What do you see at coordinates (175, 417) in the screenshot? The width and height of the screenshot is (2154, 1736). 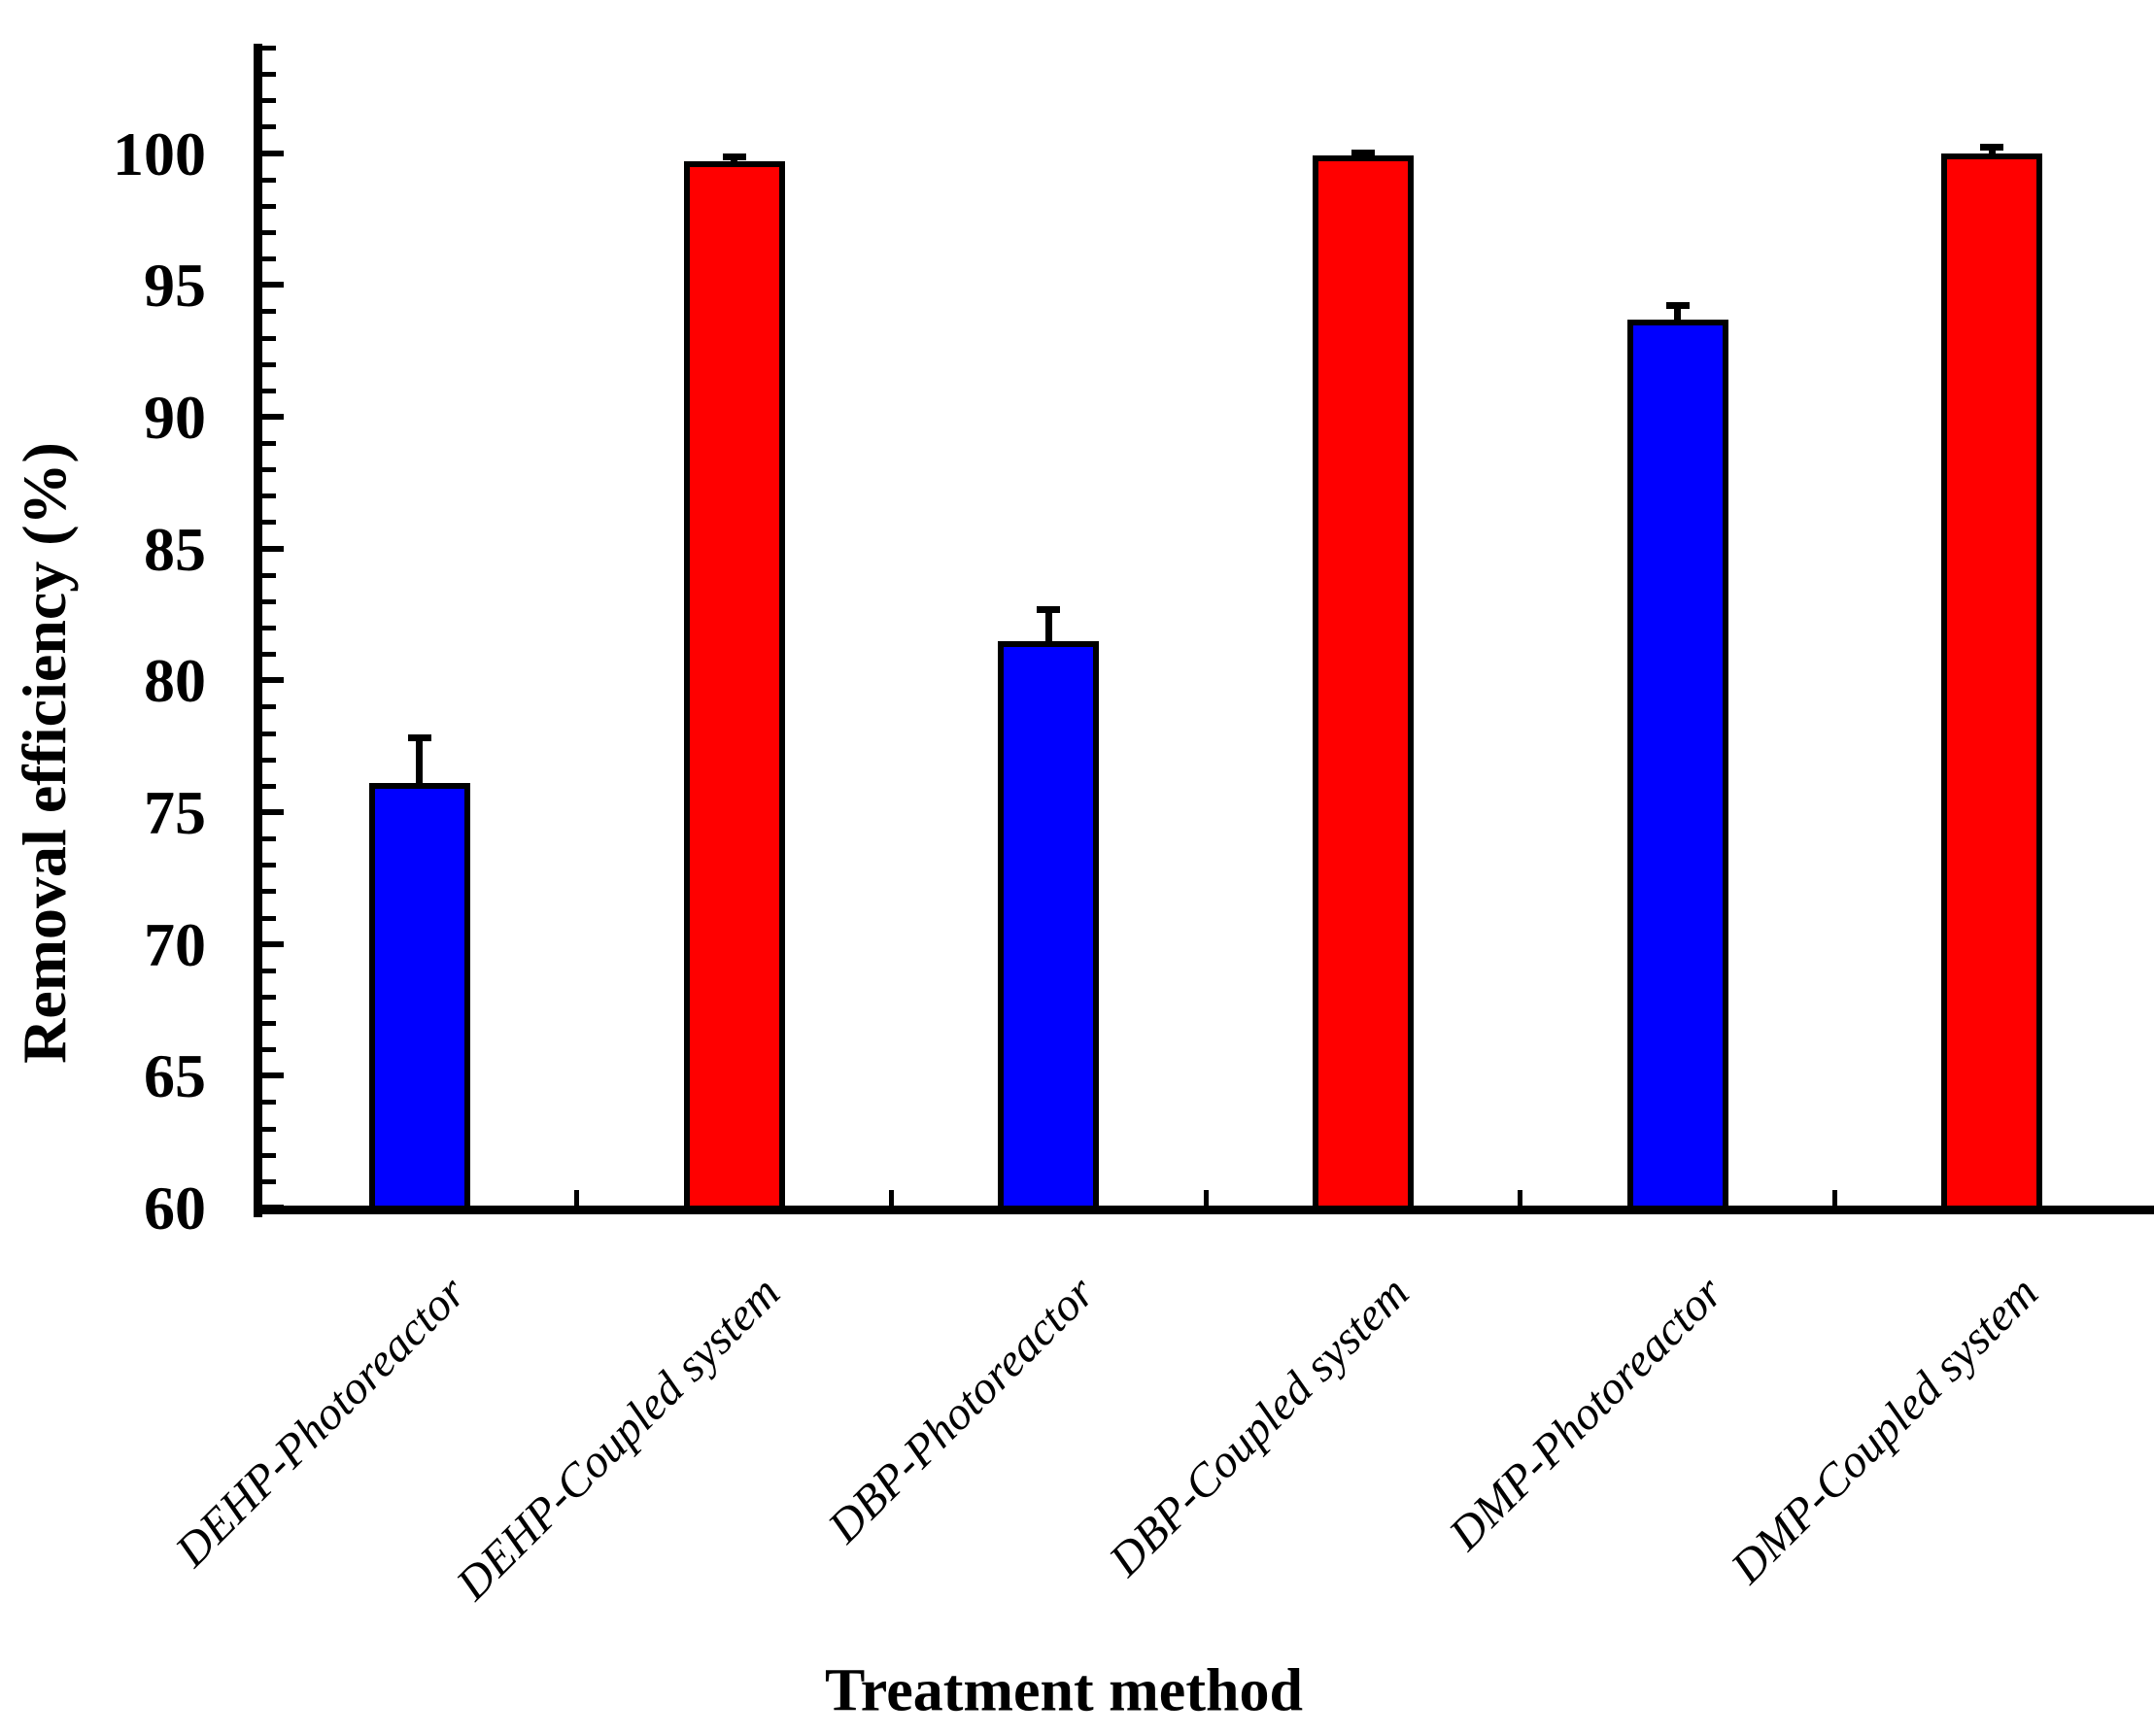 I see `y-tick-label: 90` at bounding box center [175, 417].